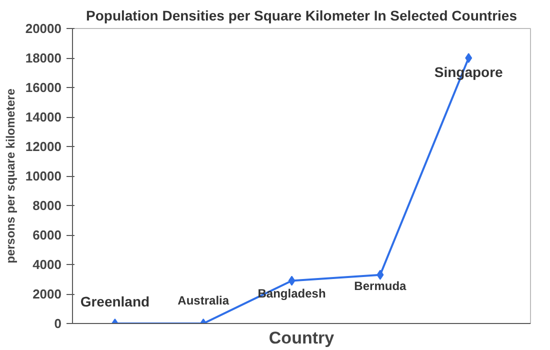 This screenshot has height=350, width=550. Describe the element at coordinates (43, 176) in the screenshot. I see `y-tick-label: 10000` at that location.